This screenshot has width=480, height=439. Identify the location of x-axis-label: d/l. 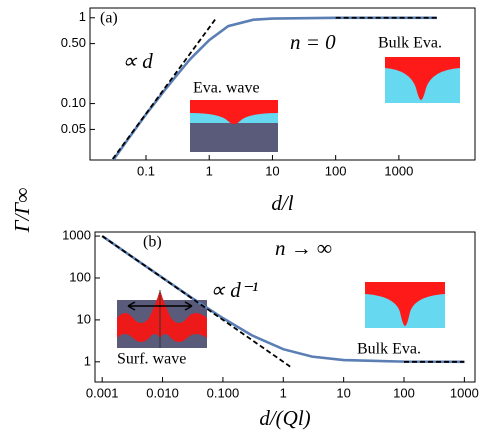
(282, 203).